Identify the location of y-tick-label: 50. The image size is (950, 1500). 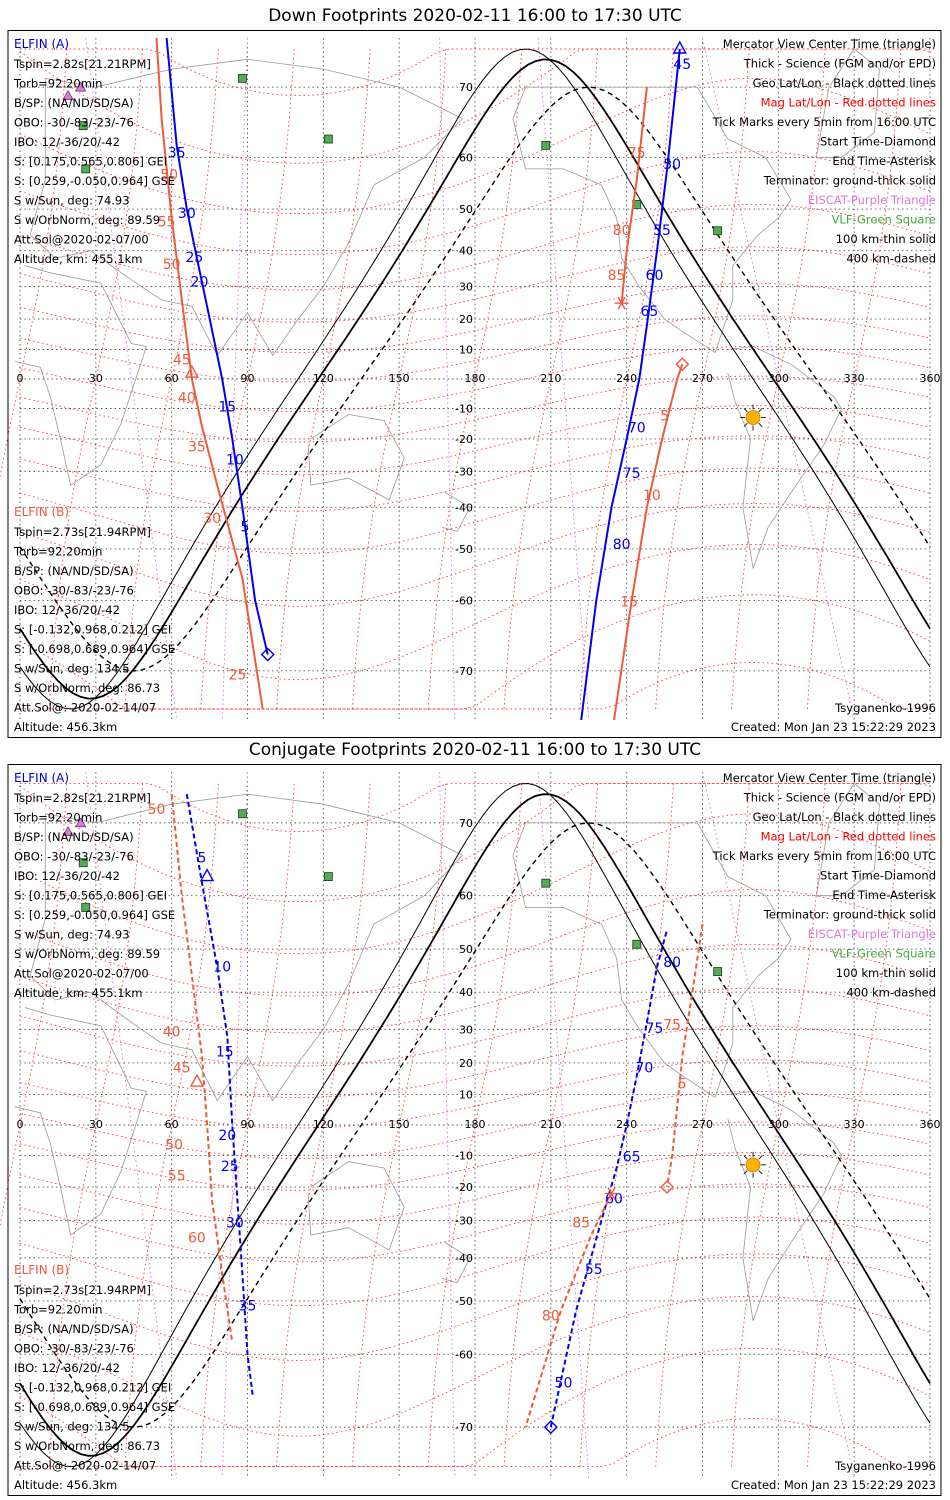
(466, 209).